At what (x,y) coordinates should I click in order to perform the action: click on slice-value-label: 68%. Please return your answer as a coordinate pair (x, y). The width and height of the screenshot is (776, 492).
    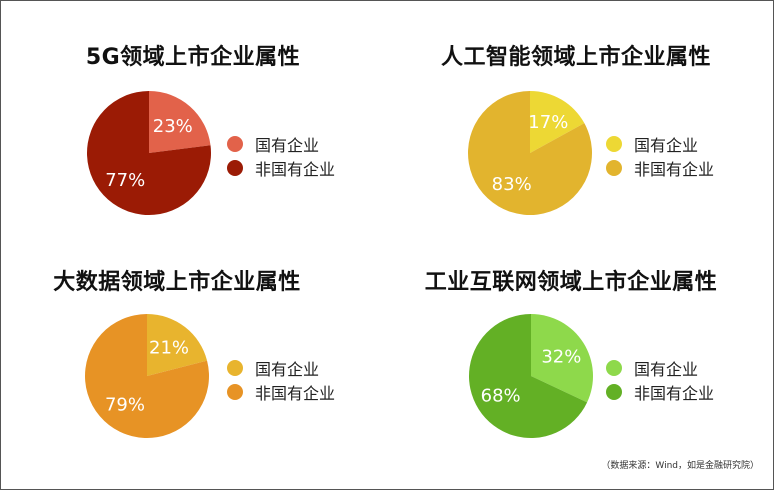
    Looking at the image, I should click on (501, 395).